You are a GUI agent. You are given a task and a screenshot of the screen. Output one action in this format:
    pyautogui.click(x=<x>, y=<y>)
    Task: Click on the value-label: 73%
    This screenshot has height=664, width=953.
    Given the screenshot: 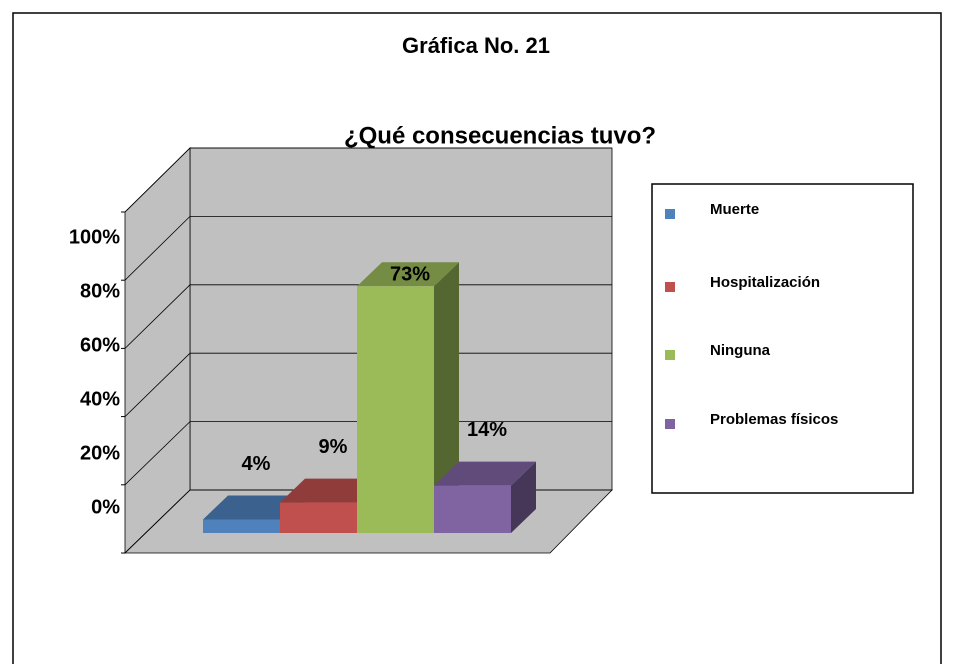 What is the action you would take?
    pyautogui.click(x=410, y=275)
    